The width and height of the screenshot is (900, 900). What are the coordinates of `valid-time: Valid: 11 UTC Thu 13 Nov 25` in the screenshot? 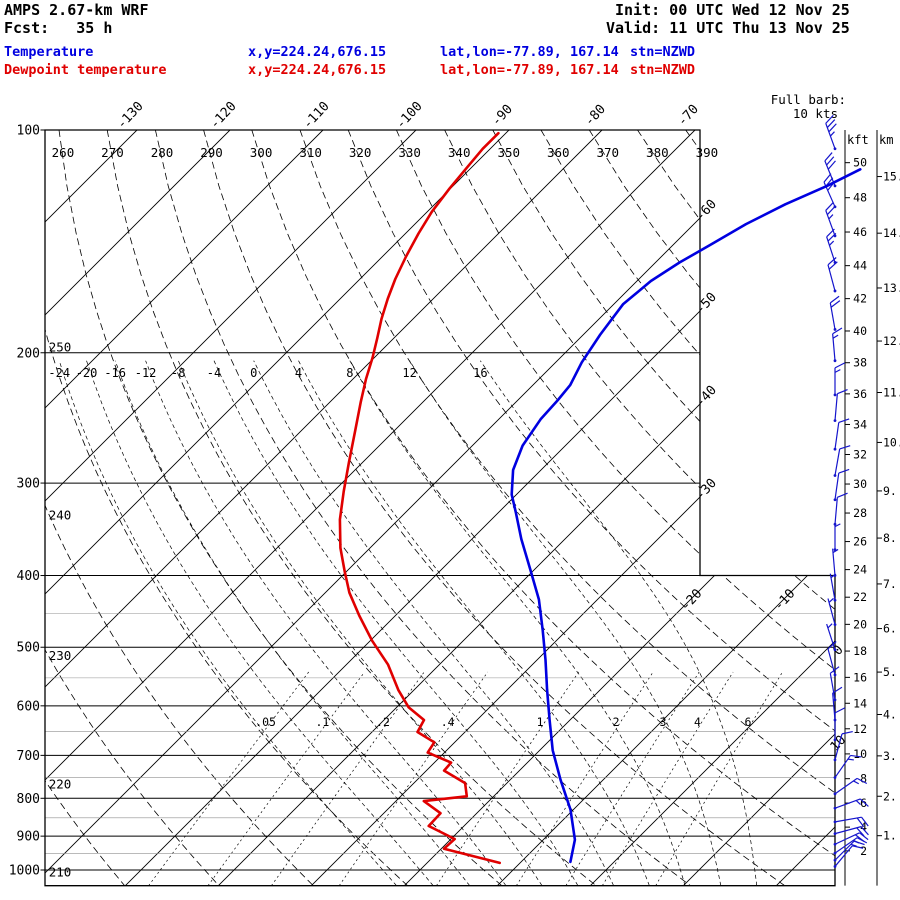 It's located at (728, 28).